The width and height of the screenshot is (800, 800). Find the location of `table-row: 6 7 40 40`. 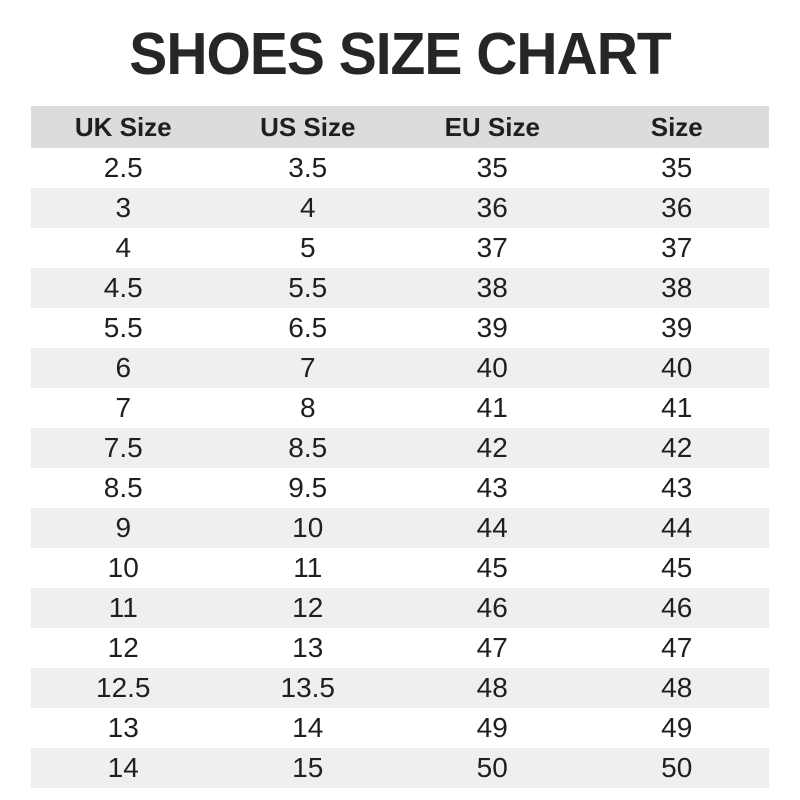

table-row: 6 7 40 40 is located at coordinates (400, 368).